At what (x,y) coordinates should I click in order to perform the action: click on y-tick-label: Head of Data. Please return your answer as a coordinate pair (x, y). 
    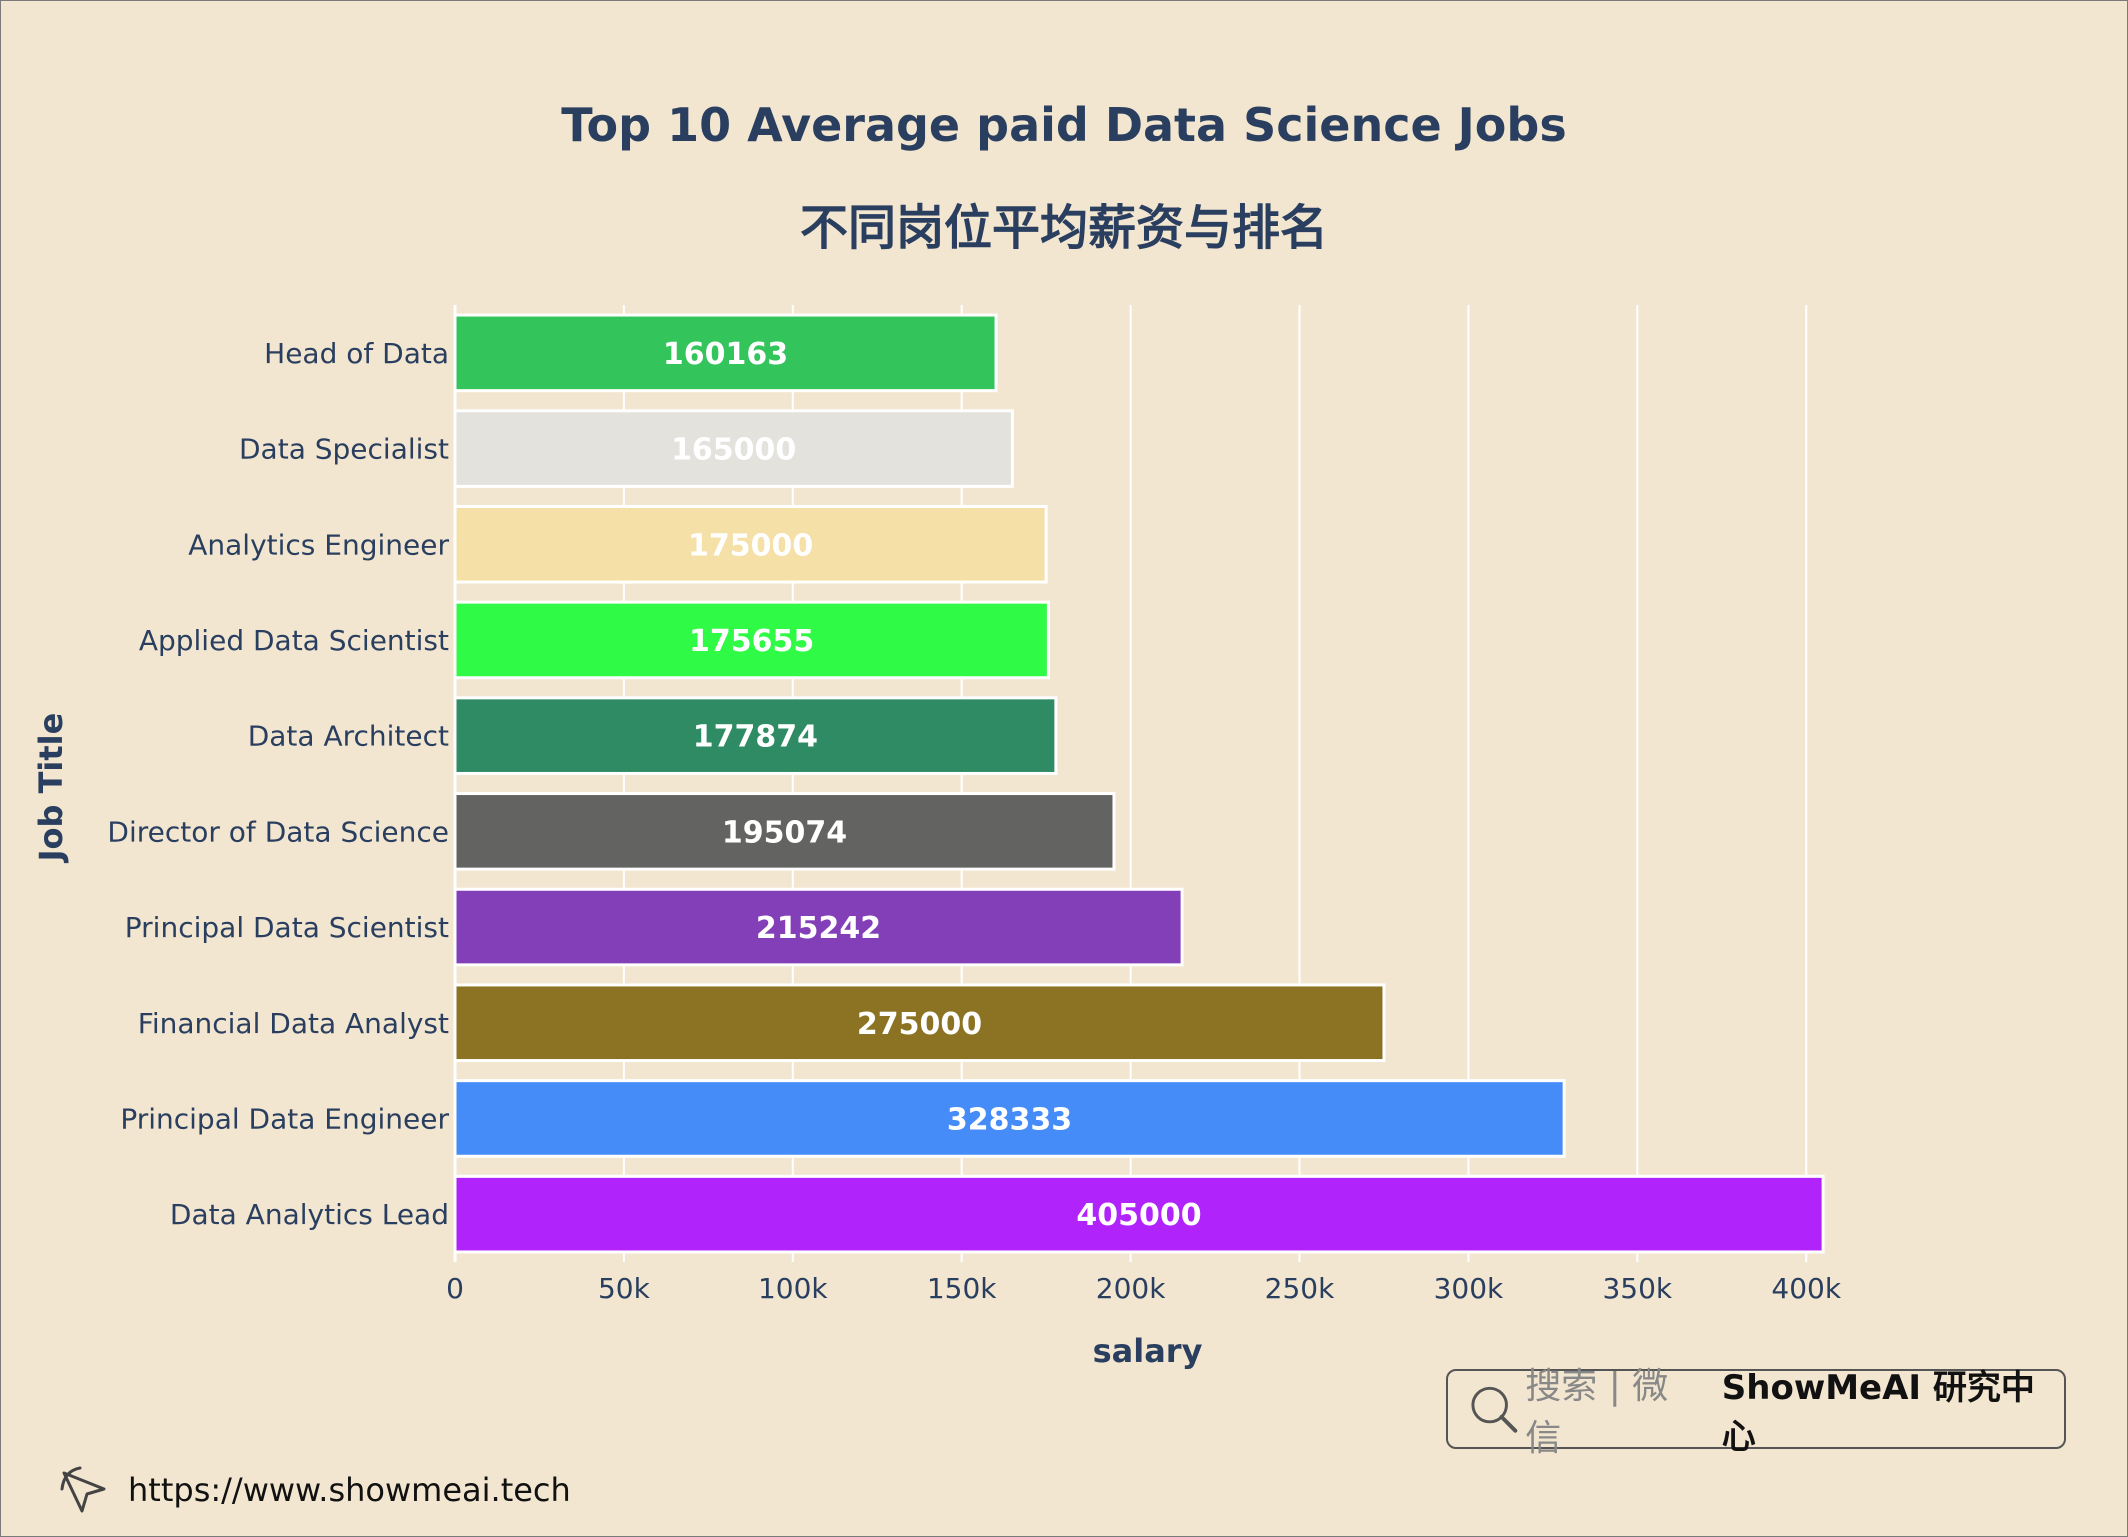
    Looking at the image, I should click on (356, 353).